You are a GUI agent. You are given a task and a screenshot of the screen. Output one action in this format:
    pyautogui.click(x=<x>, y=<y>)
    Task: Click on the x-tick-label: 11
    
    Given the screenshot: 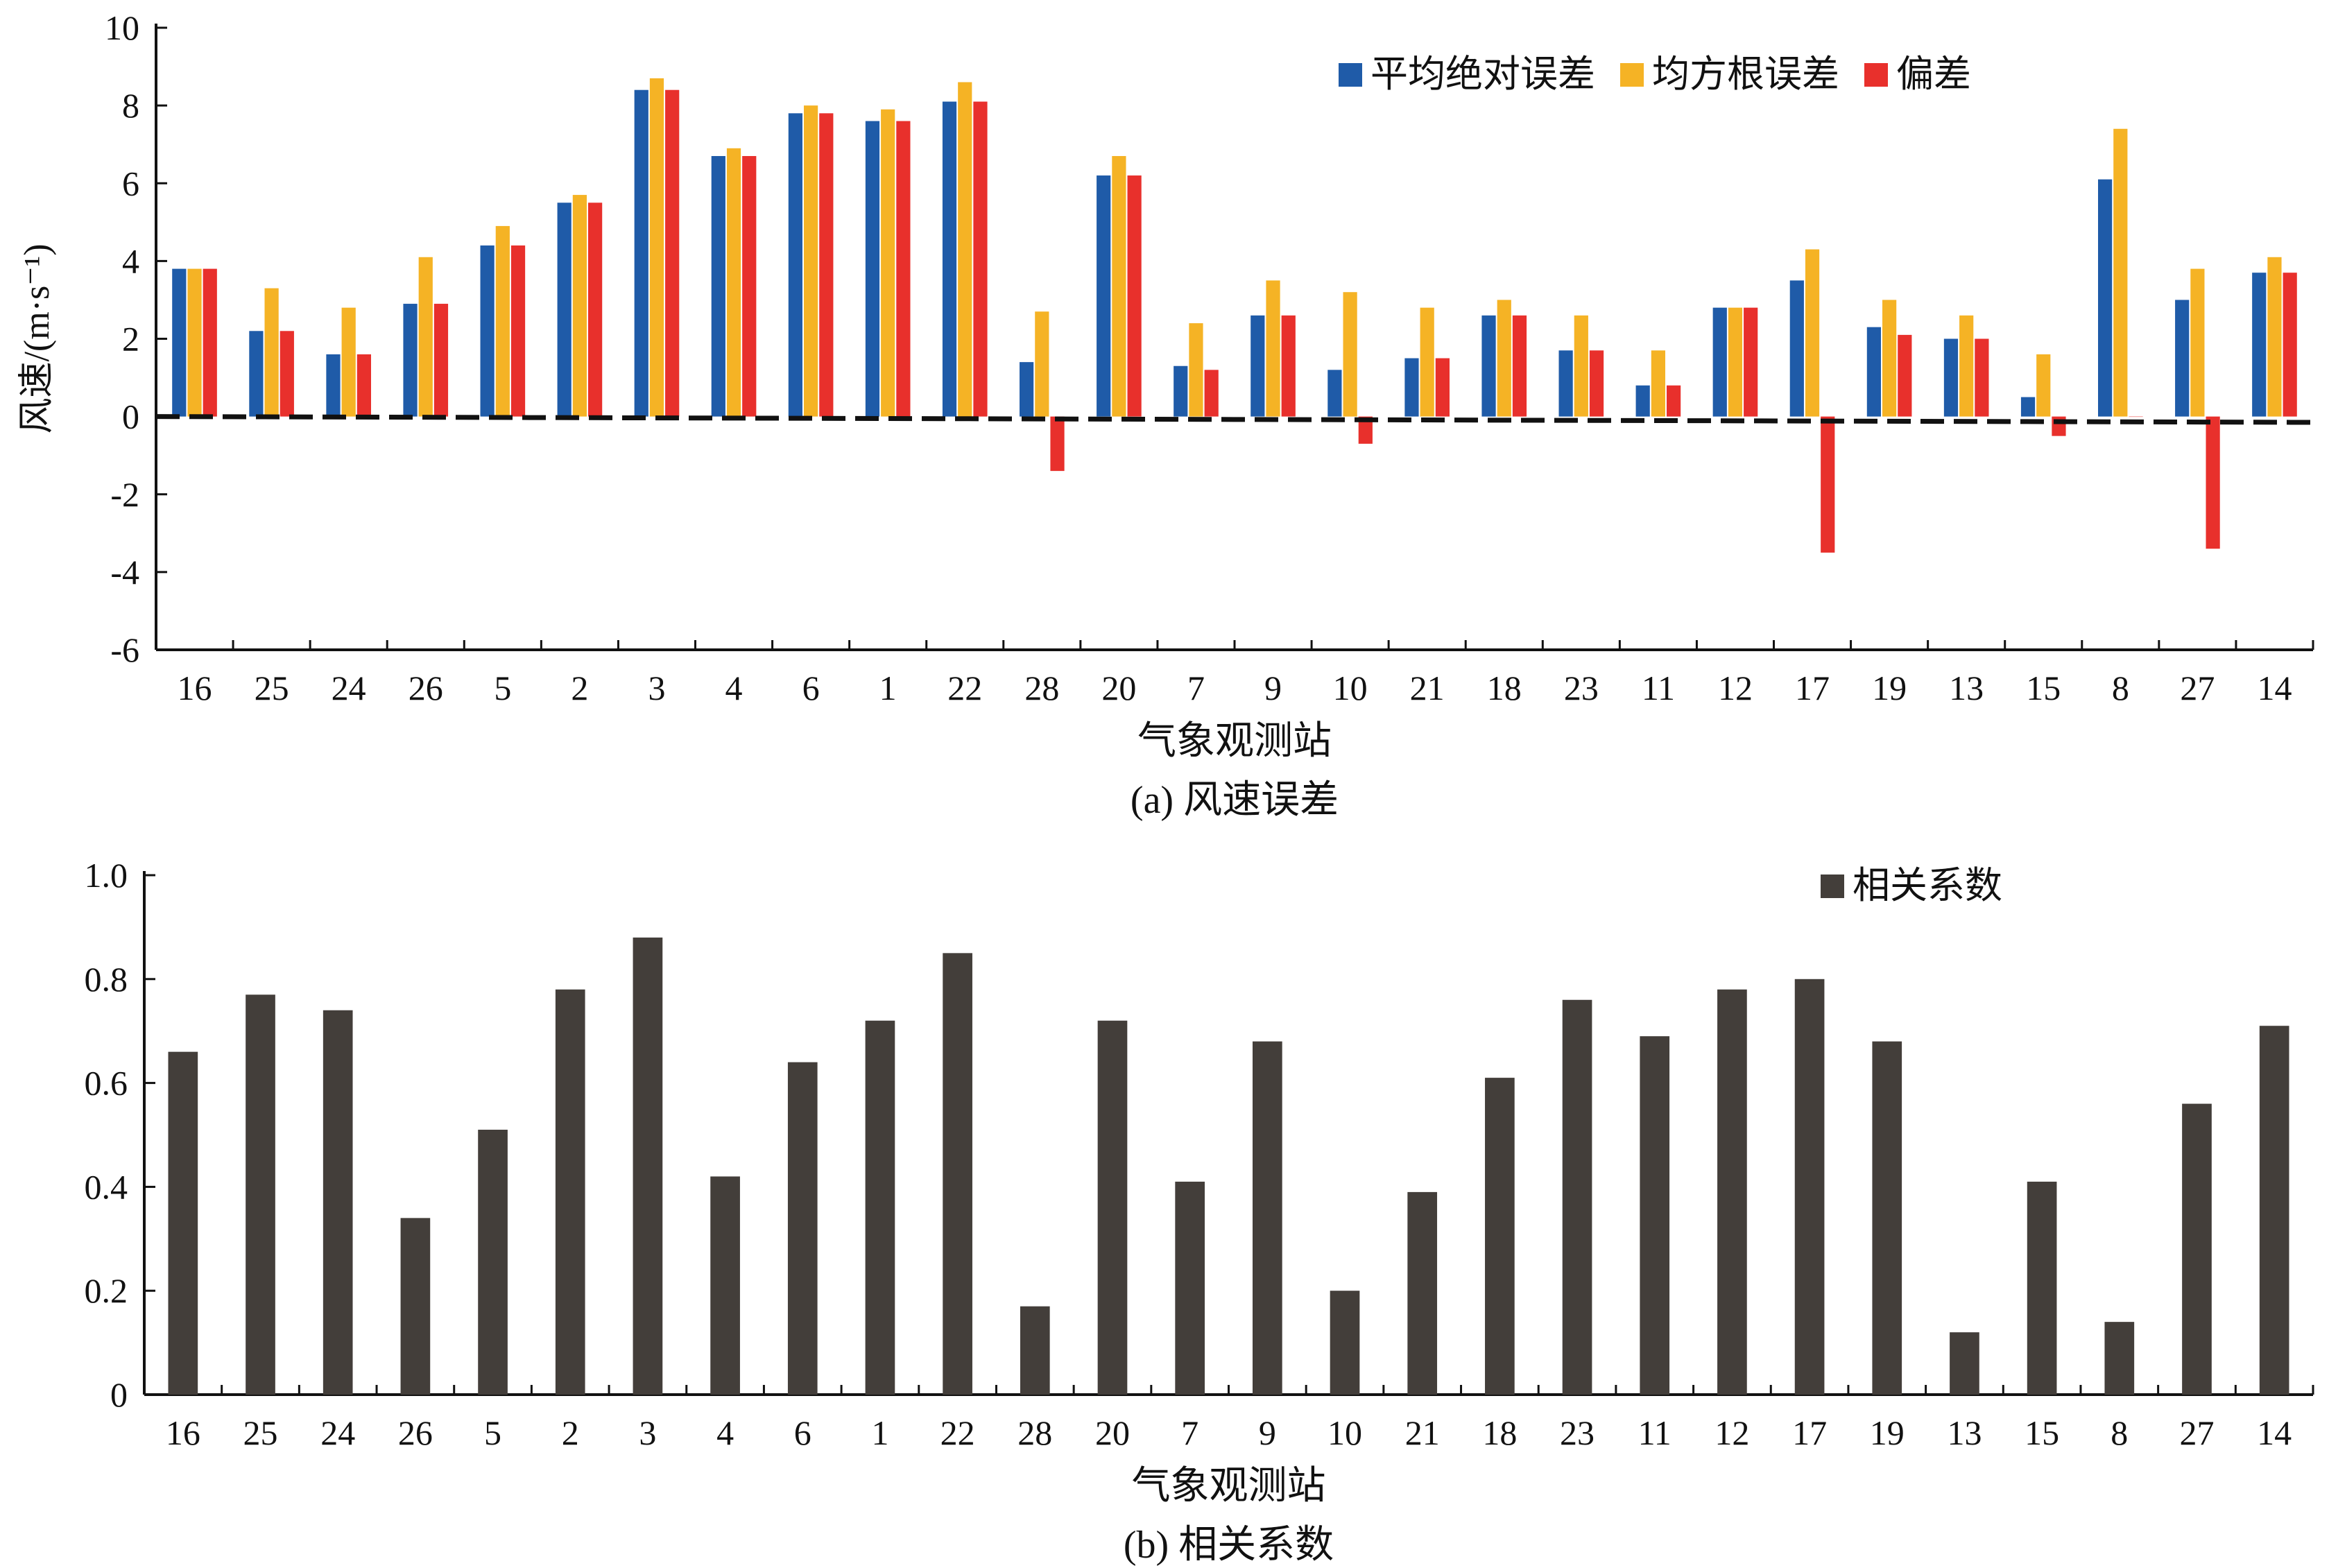 What is the action you would take?
    pyautogui.click(x=1655, y=1432)
    